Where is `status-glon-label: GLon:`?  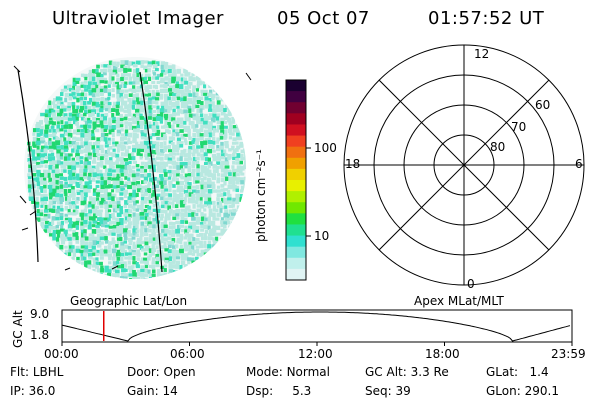 status-glon-label: GLon: is located at coordinates (503, 391).